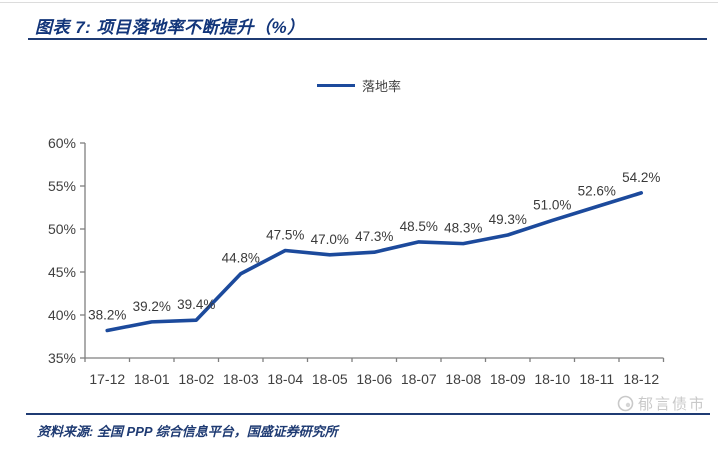 This screenshot has height=452, width=718. What do you see at coordinates (152, 379) in the screenshot?
I see `x-tick-label: 18-01` at bounding box center [152, 379].